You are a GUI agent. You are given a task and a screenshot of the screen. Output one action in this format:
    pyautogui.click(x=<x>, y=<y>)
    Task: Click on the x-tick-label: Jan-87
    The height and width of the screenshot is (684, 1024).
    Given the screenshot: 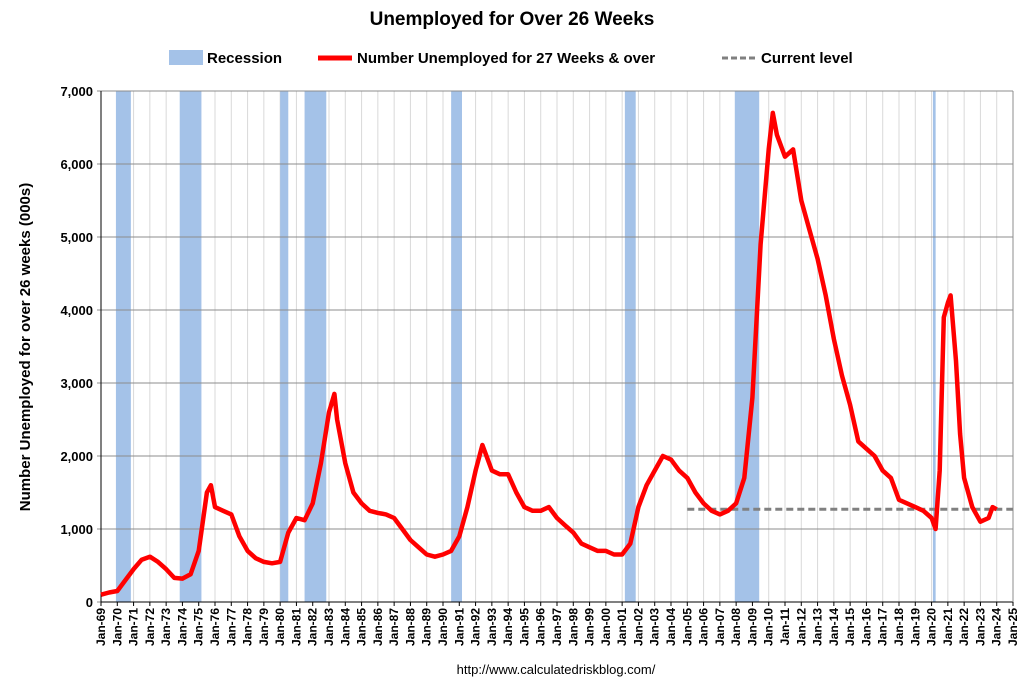 What is the action you would take?
    pyautogui.click(x=394, y=627)
    